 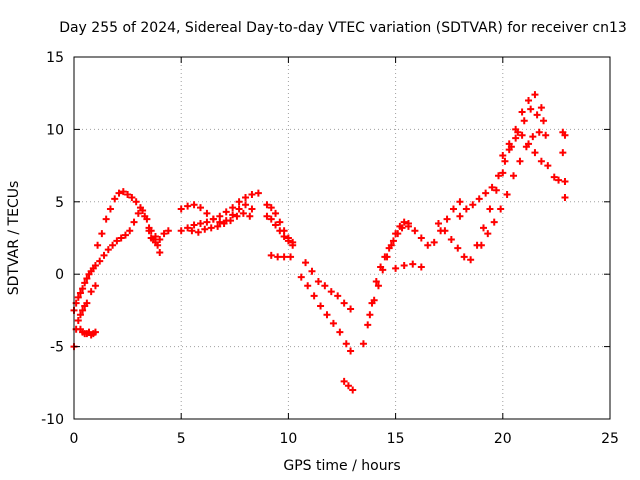 I want to click on series-track-a, so click(x=117, y=260).